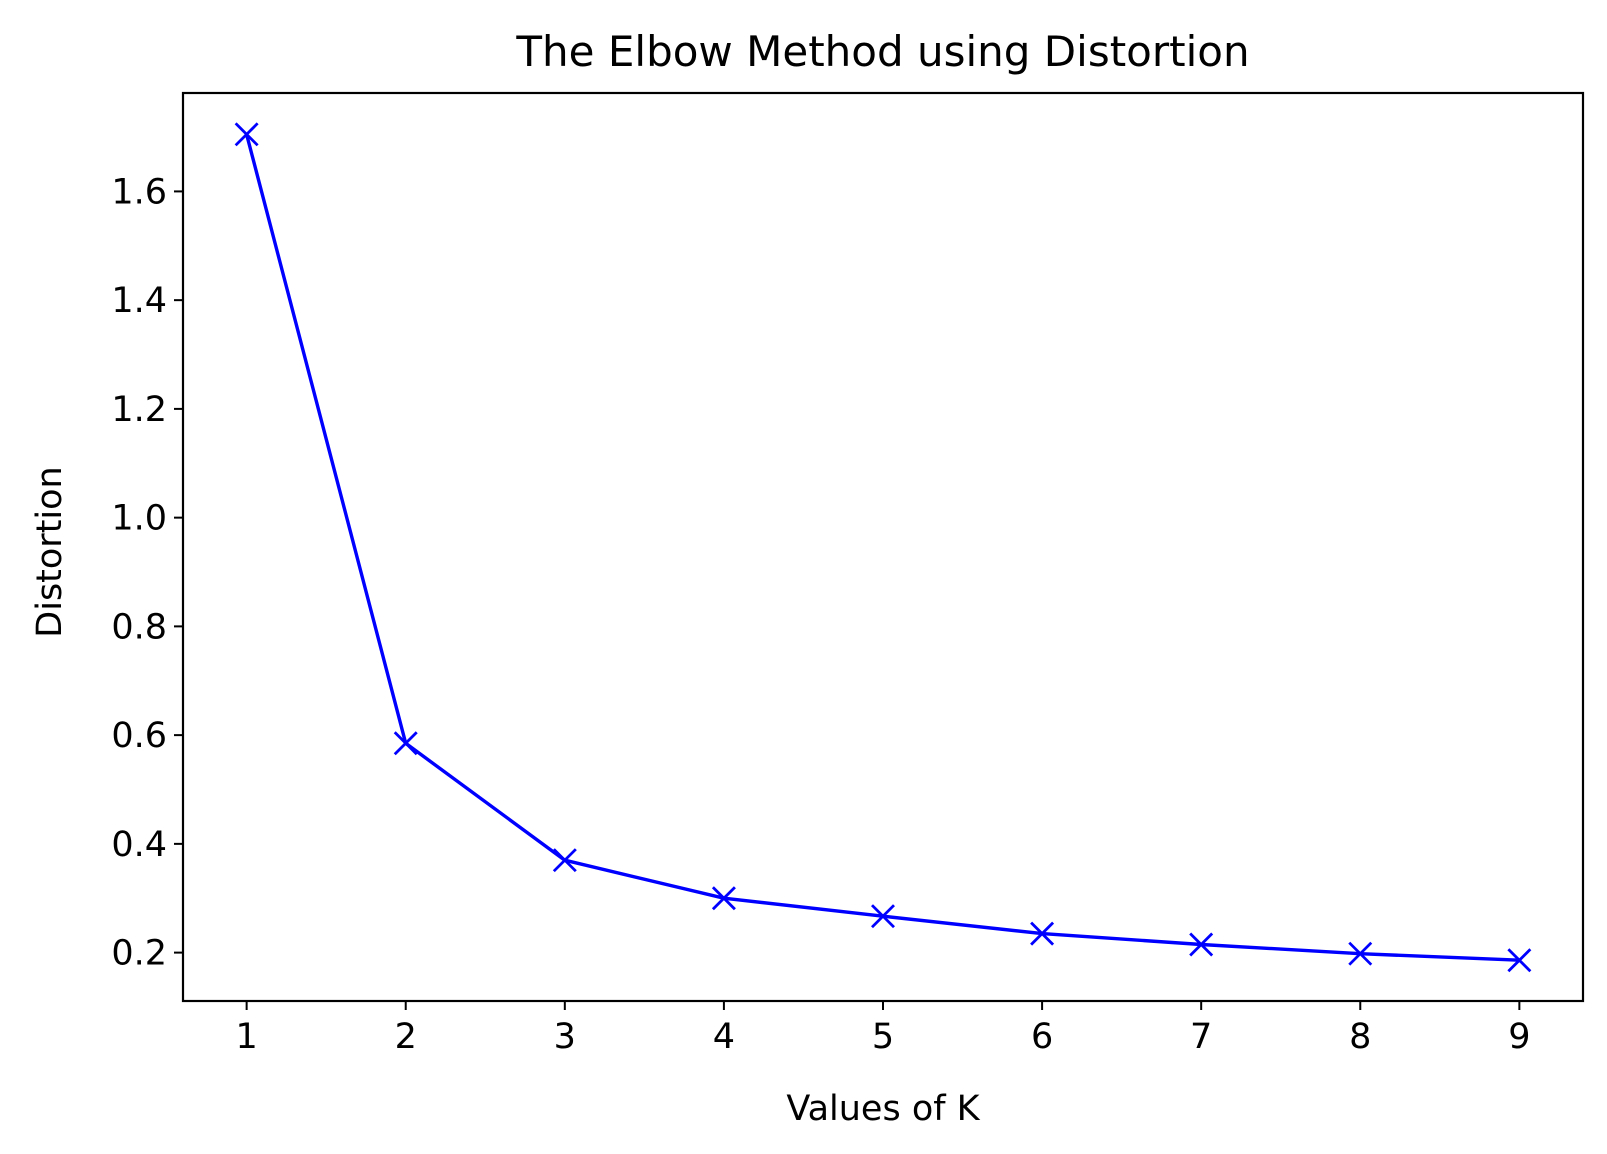 The image size is (1607, 1154). Describe the element at coordinates (246, 1037) in the screenshot. I see `x-tick-label: 1` at that location.